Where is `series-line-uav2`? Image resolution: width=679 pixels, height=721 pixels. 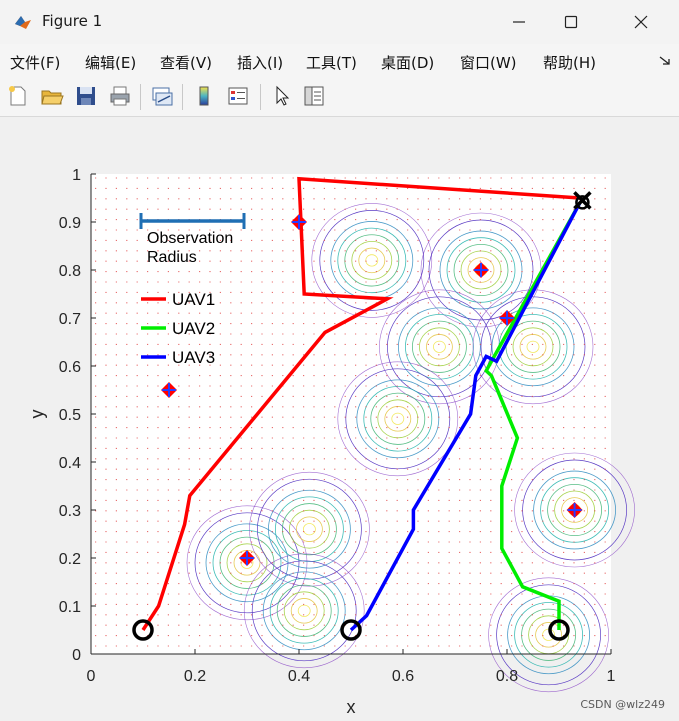 series-line-uav2 is located at coordinates (533, 415).